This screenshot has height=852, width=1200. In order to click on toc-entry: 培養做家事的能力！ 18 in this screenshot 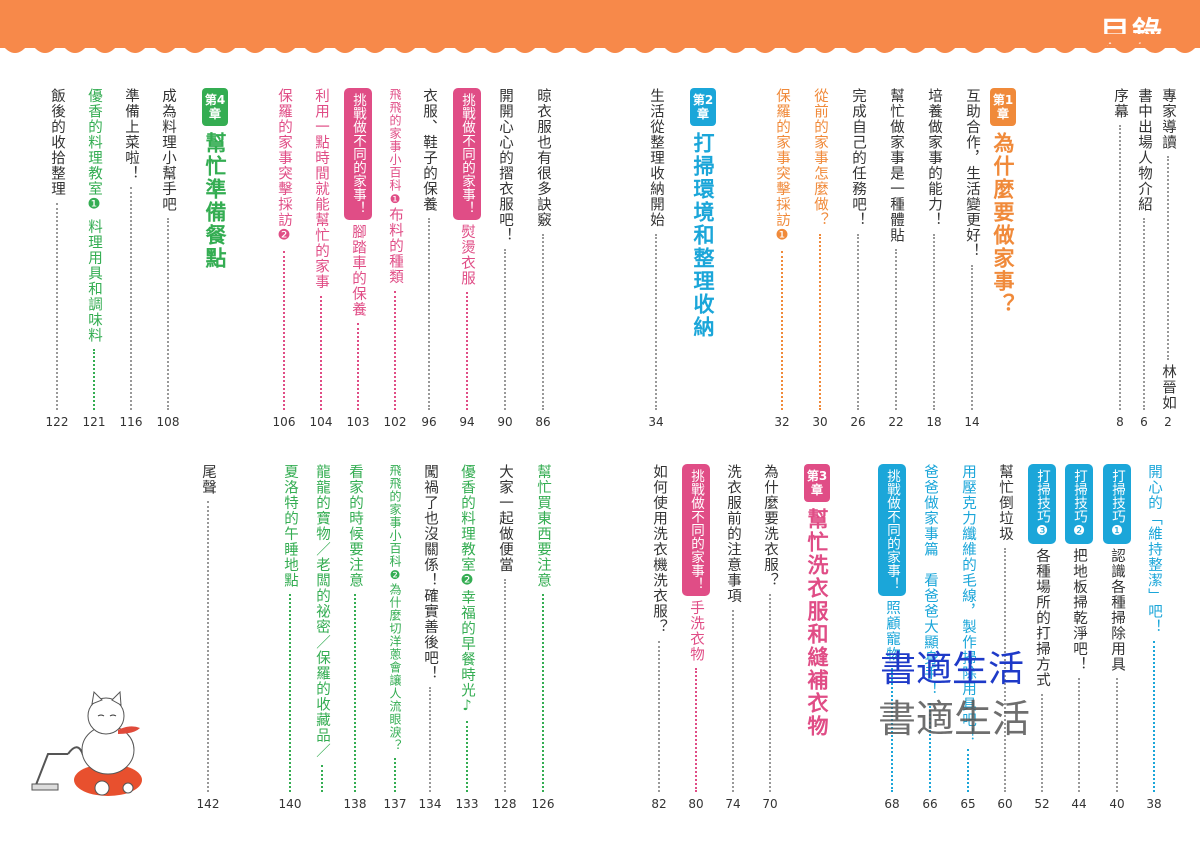, I will do `click(934, 259)`.